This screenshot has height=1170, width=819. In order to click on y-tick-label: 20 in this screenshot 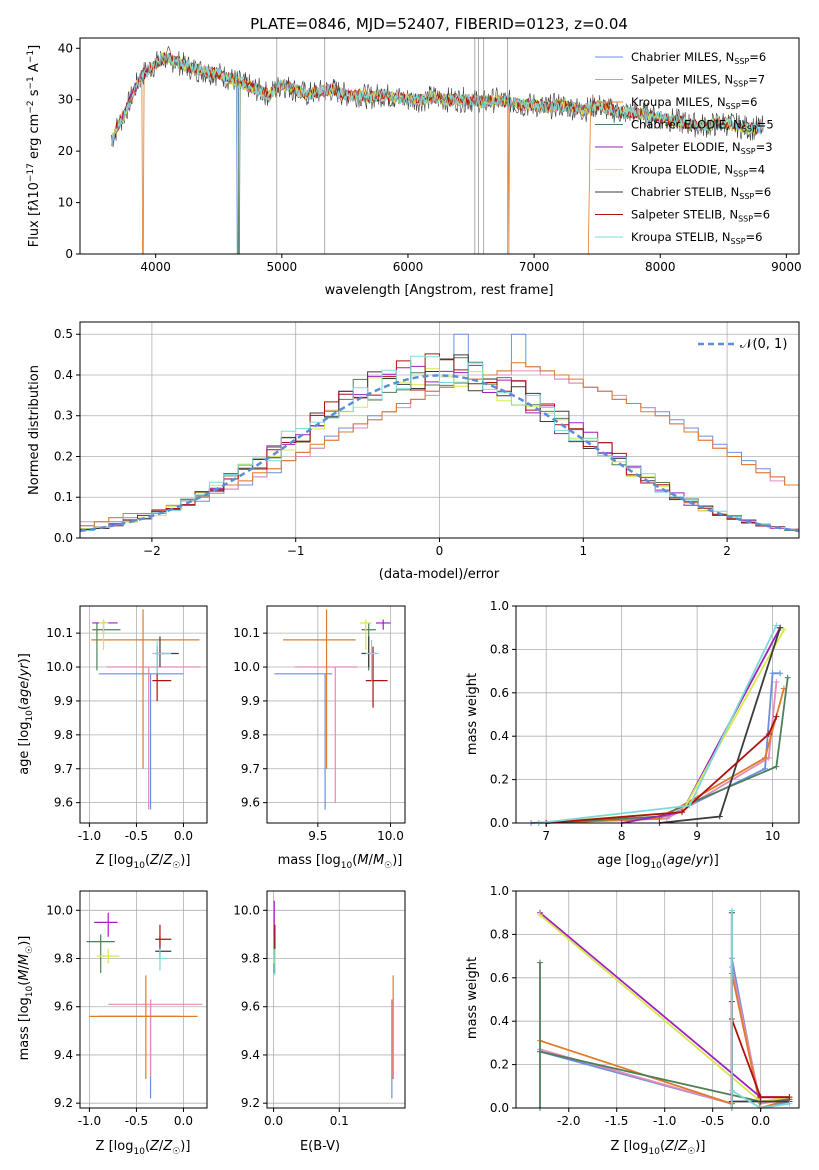, I will do `click(65, 151)`.